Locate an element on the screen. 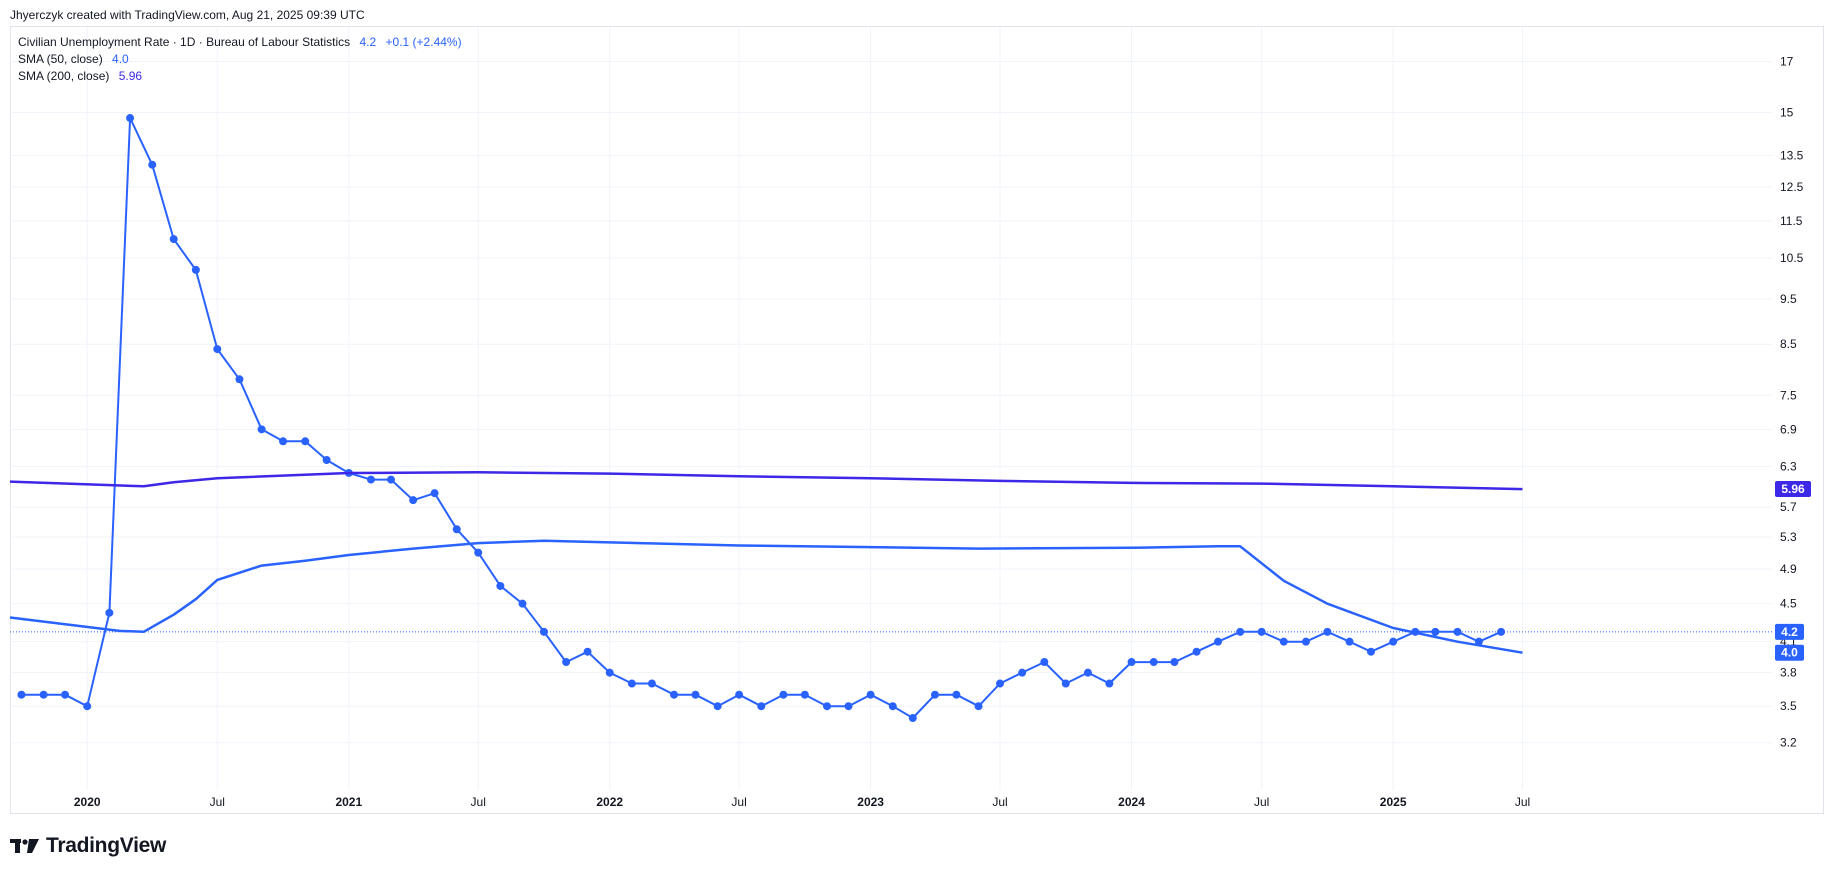  x-tick-label: Jul is located at coordinates (478, 802).